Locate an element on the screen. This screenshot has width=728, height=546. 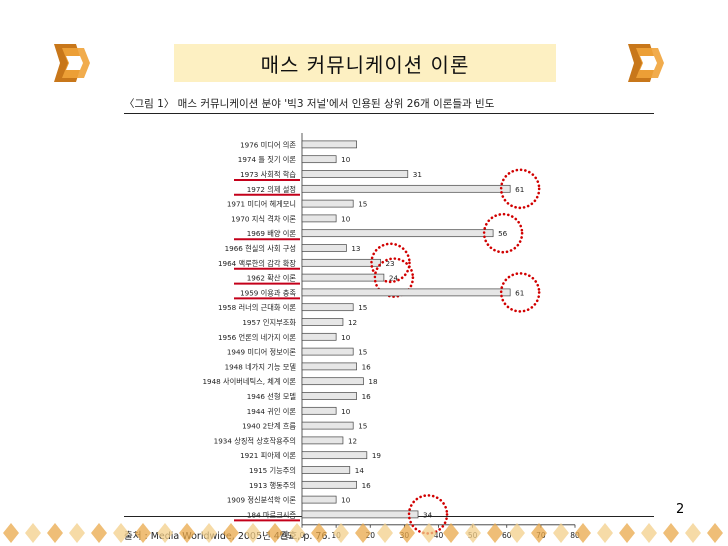
slide-title: 매스 커뮤니케이션 이론 is located at coordinates (365, 63).